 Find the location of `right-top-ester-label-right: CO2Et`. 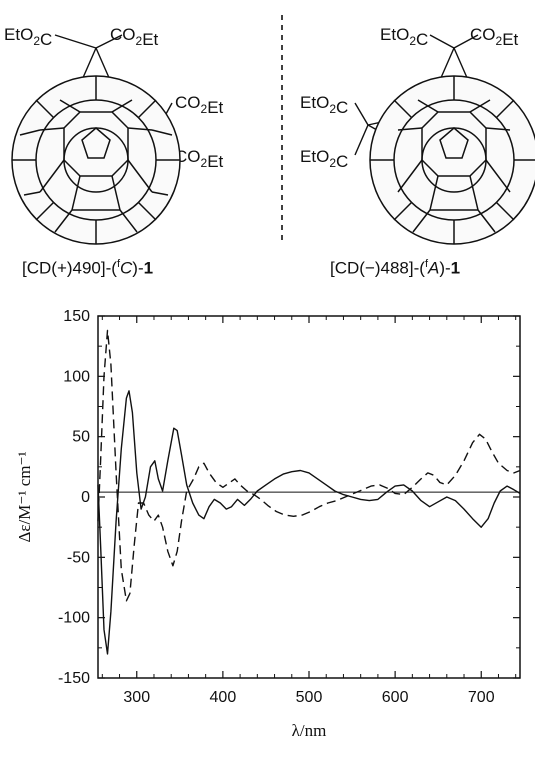

right-top-ester-label-right: CO2Et is located at coordinates (494, 37).